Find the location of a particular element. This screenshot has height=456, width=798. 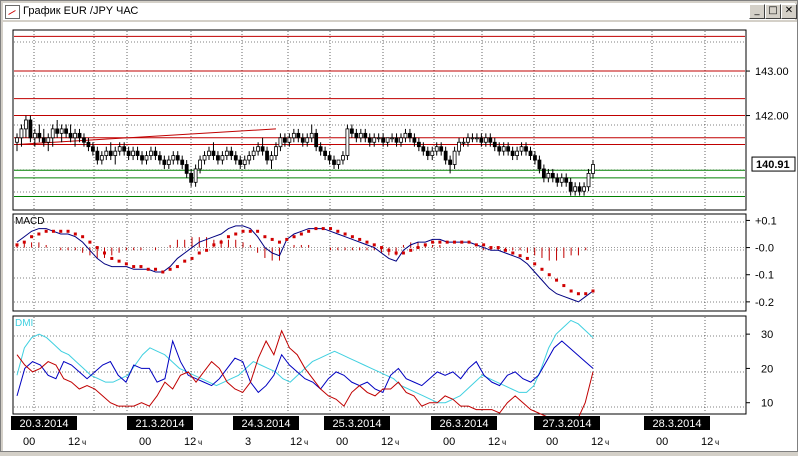

minimize-button: _ is located at coordinates (757, 11).